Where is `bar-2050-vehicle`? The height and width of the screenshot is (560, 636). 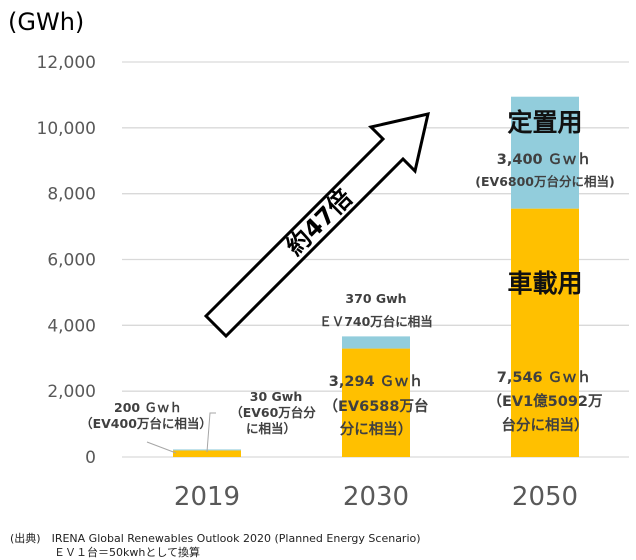 bar-2050-vehicle is located at coordinates (545, 332).